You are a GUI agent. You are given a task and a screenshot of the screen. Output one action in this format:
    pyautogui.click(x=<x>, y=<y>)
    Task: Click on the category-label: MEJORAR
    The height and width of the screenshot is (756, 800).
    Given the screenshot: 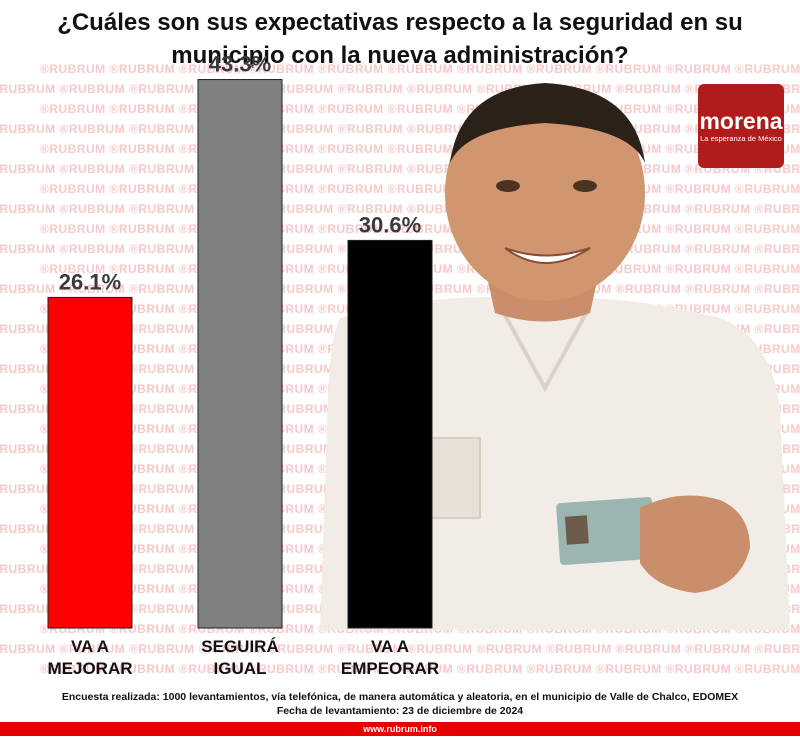 What is the action you would take?
    pyautogui.click(x=89, y=668)
    